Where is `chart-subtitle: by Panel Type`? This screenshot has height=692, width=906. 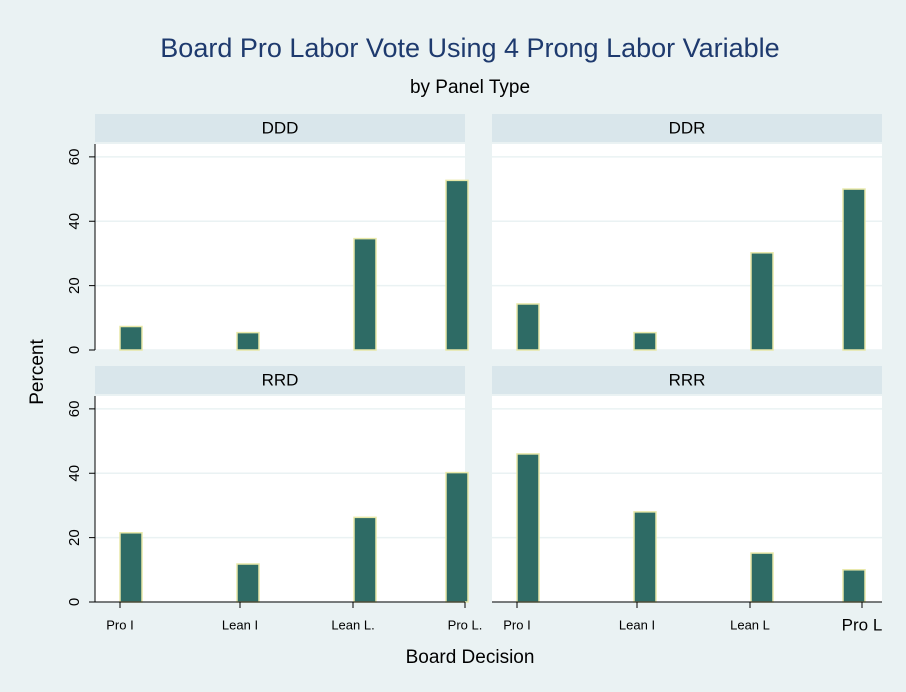
chart-subtitle: by Panel Type is located at coordinates (470, 87).